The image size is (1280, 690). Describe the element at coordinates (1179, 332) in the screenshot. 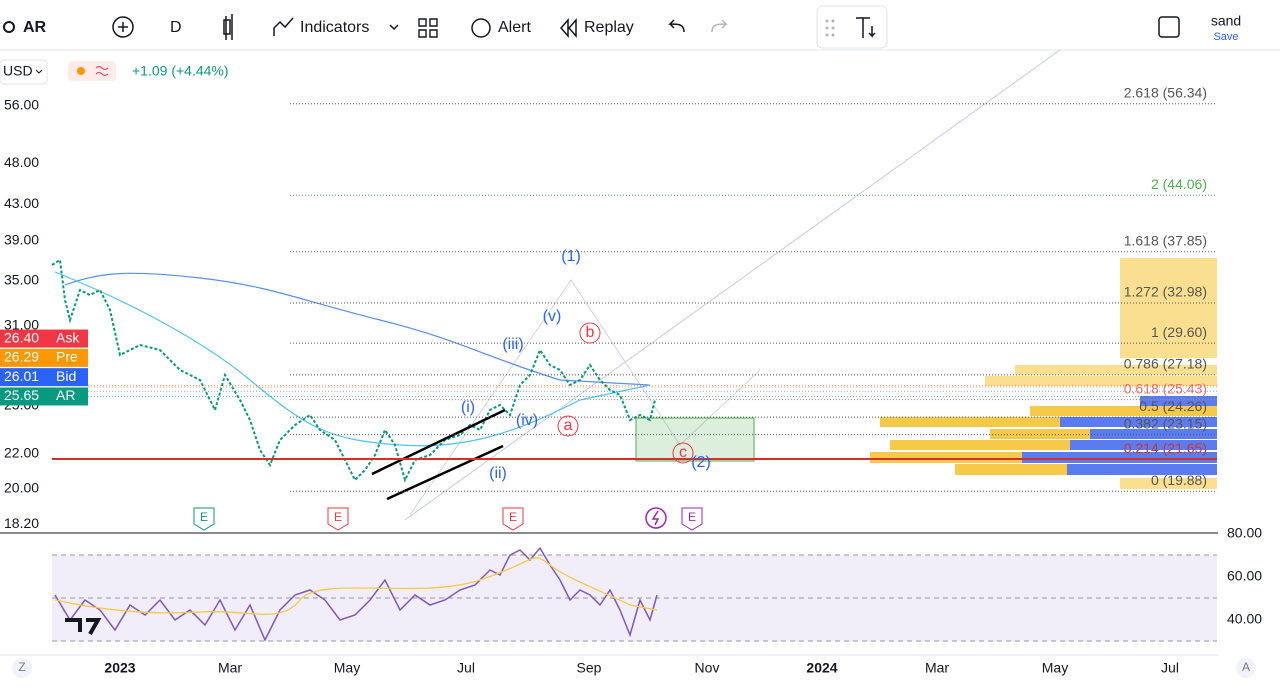

I see `fib-label: 1 (29.60)` at that location.